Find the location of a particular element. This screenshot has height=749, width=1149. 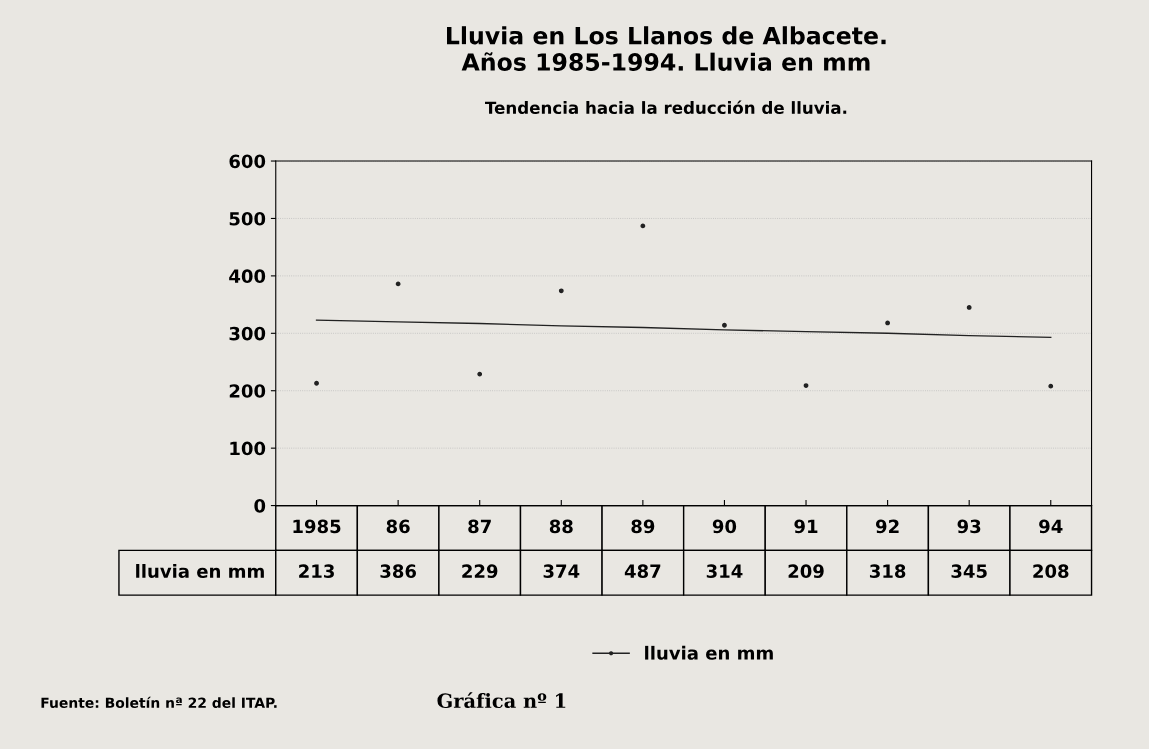

y-tick-label: 600 is located at coordinates (247, 161).